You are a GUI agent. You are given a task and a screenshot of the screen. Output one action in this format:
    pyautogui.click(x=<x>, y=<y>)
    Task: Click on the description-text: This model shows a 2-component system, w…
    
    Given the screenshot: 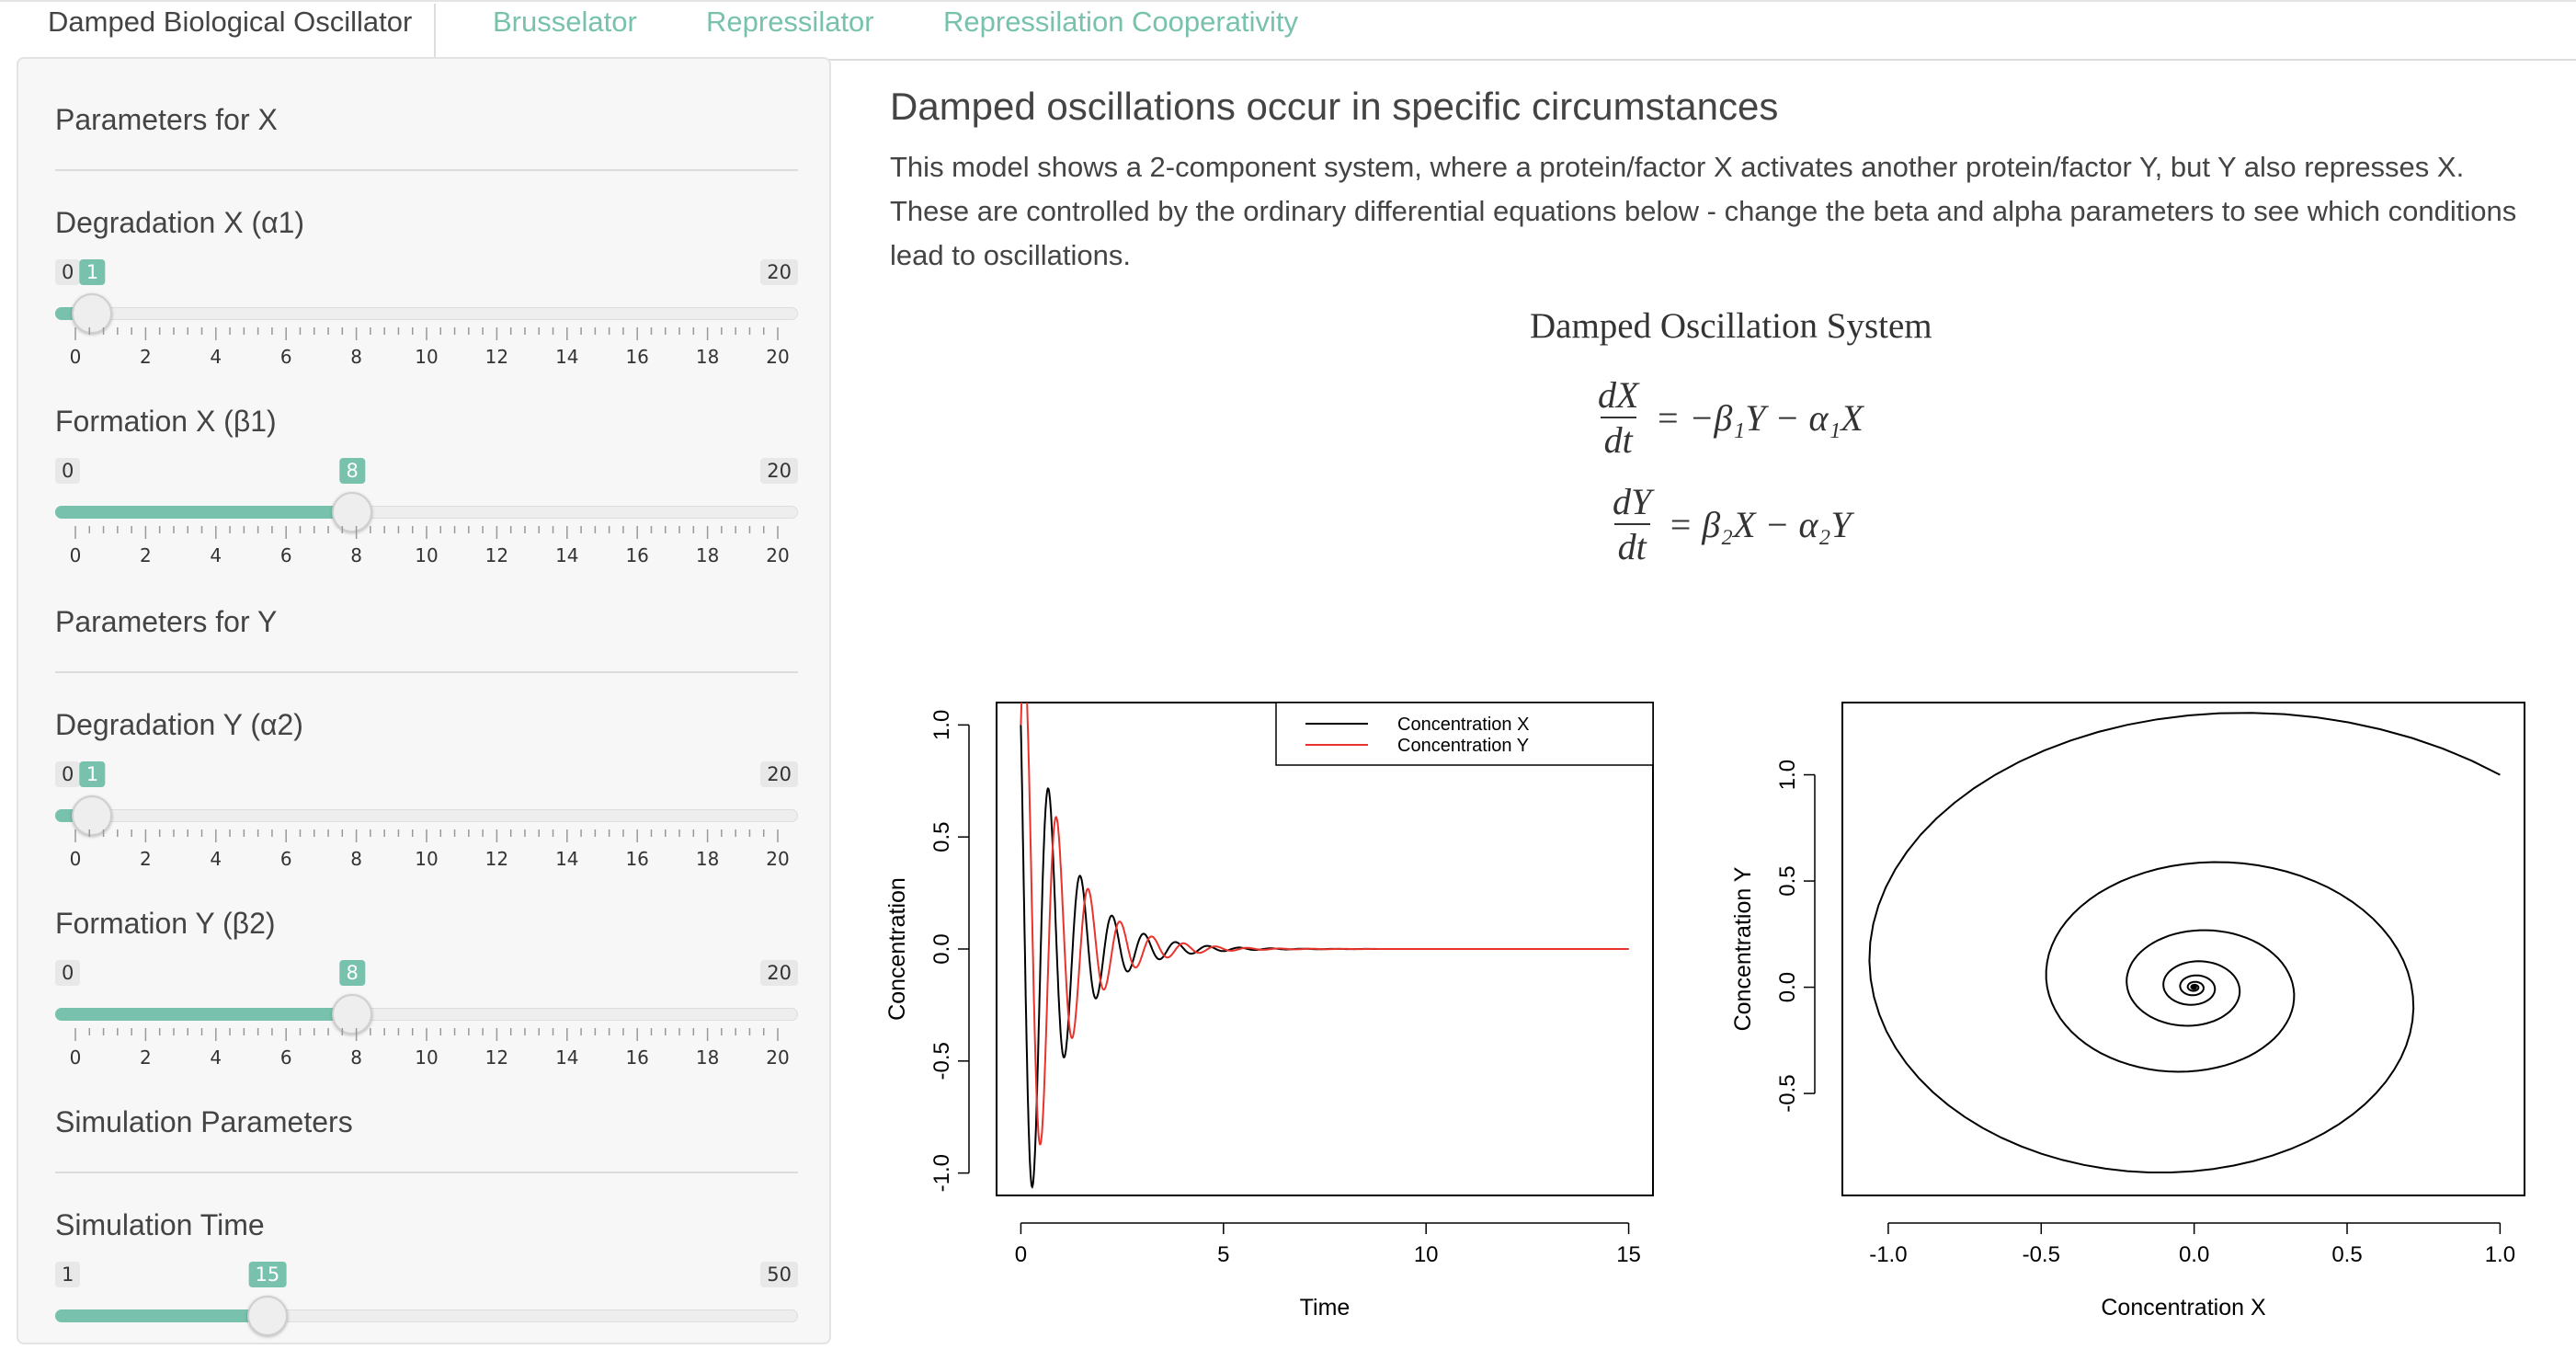 What is the action you would take?
    pyautogui.click(x=1703, y=211)
    